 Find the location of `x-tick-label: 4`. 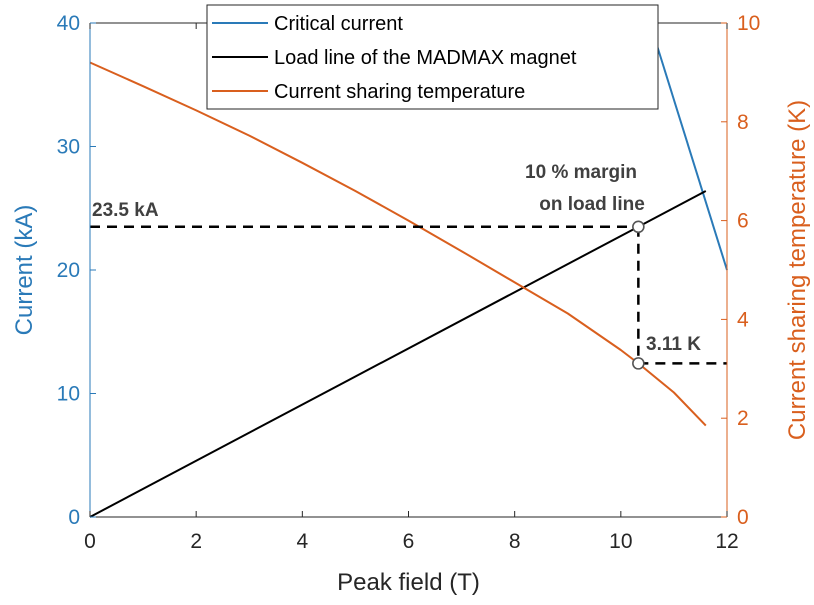

x-tick-label: 4 is located at coordinates (302, 541).